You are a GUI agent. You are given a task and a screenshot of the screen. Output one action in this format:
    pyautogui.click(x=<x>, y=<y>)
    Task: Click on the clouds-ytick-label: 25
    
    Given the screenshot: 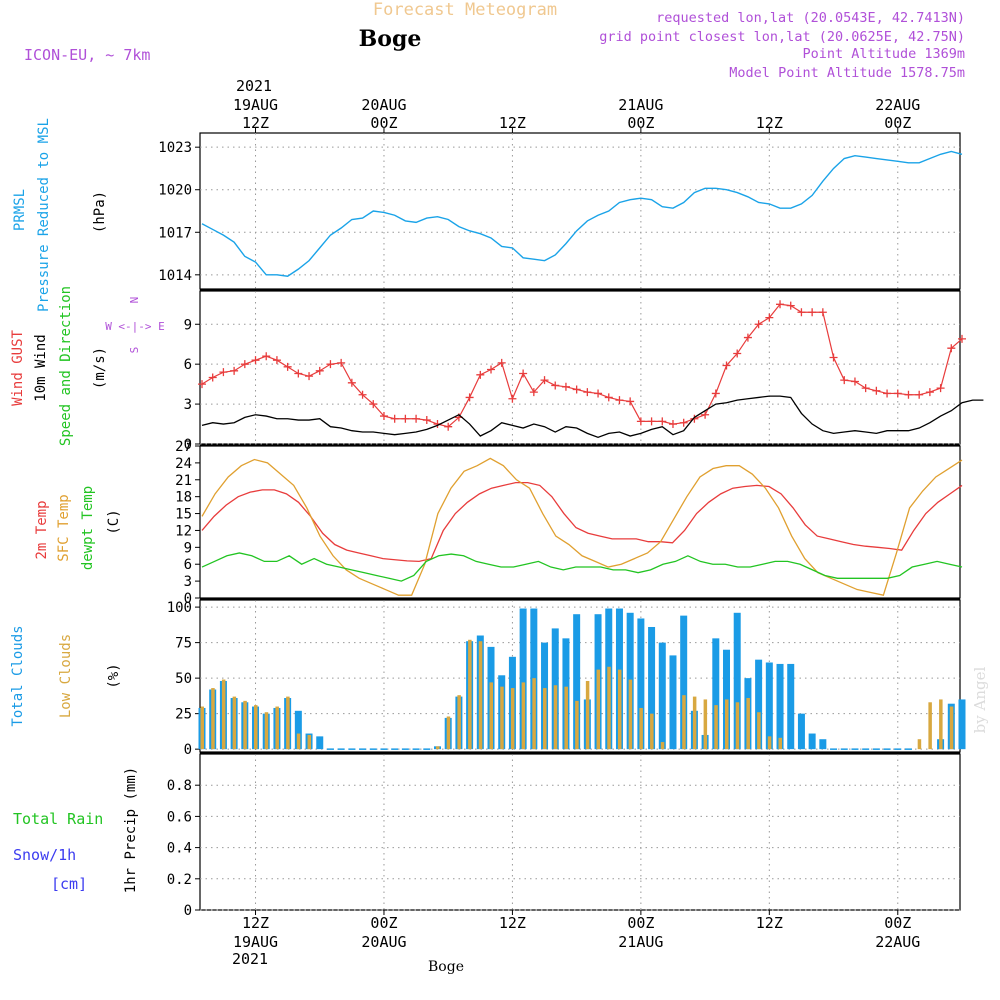 What is the action you would take?
    pyautogui.click(x=183, y=715)
    